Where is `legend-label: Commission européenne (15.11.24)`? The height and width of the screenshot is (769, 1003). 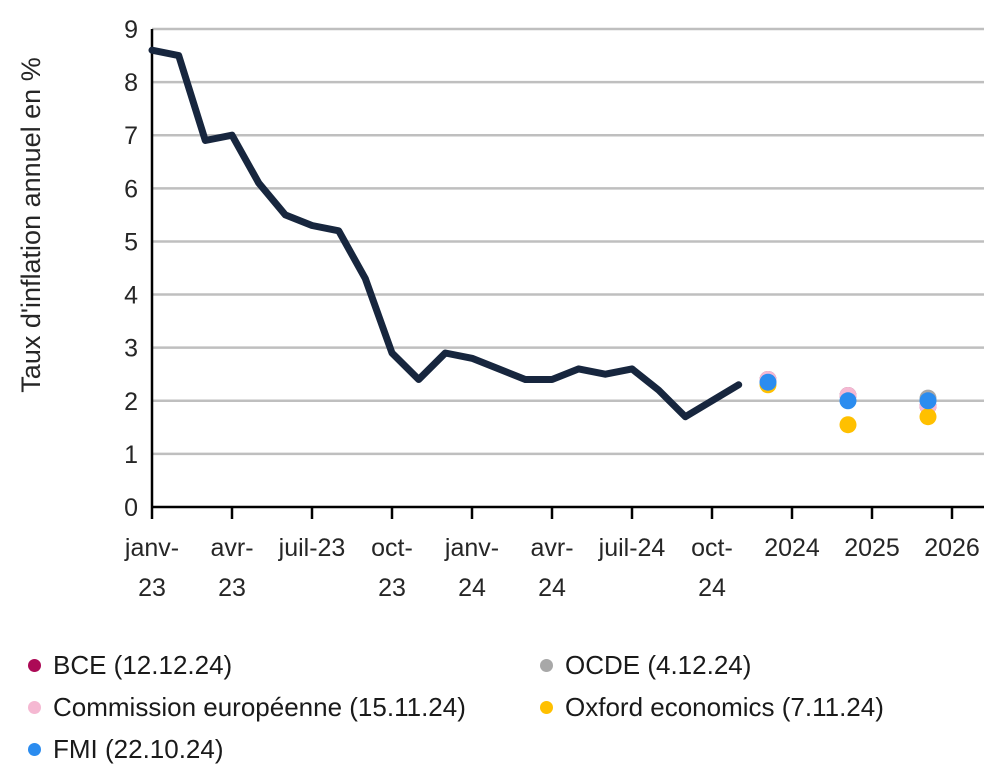
legend-label: Commission européenne (15.11.24) is located at coordinates (259, 706).